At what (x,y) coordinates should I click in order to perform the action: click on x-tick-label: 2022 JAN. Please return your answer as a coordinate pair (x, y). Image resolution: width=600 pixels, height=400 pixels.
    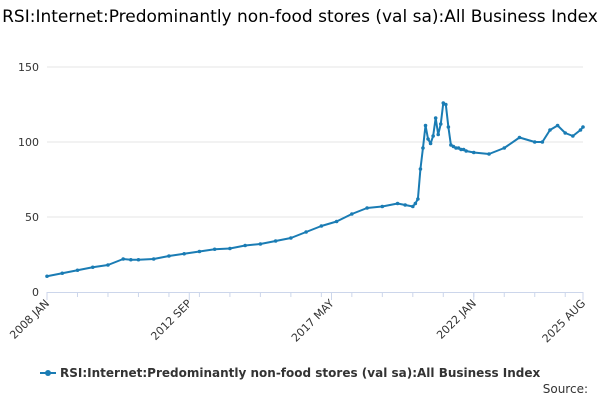
    Looking at the image, I should click on (456, 319).